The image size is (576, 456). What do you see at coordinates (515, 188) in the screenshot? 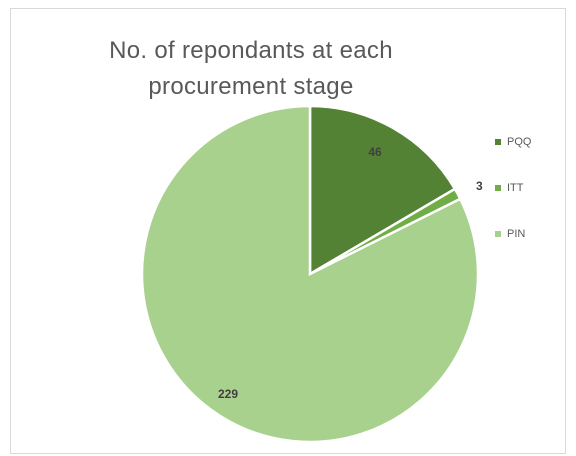
I see `legend-label-itt: ITT` at bounding box center [515, 188].